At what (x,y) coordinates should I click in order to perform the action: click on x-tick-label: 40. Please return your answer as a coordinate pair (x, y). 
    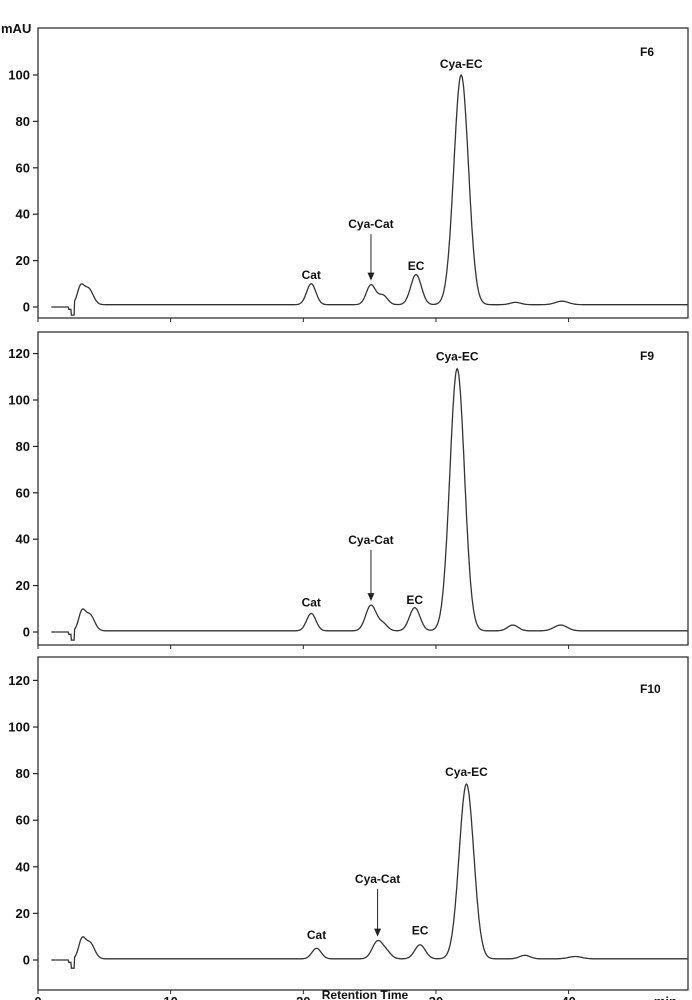
    Looking at the image, I should click on (568, 997).